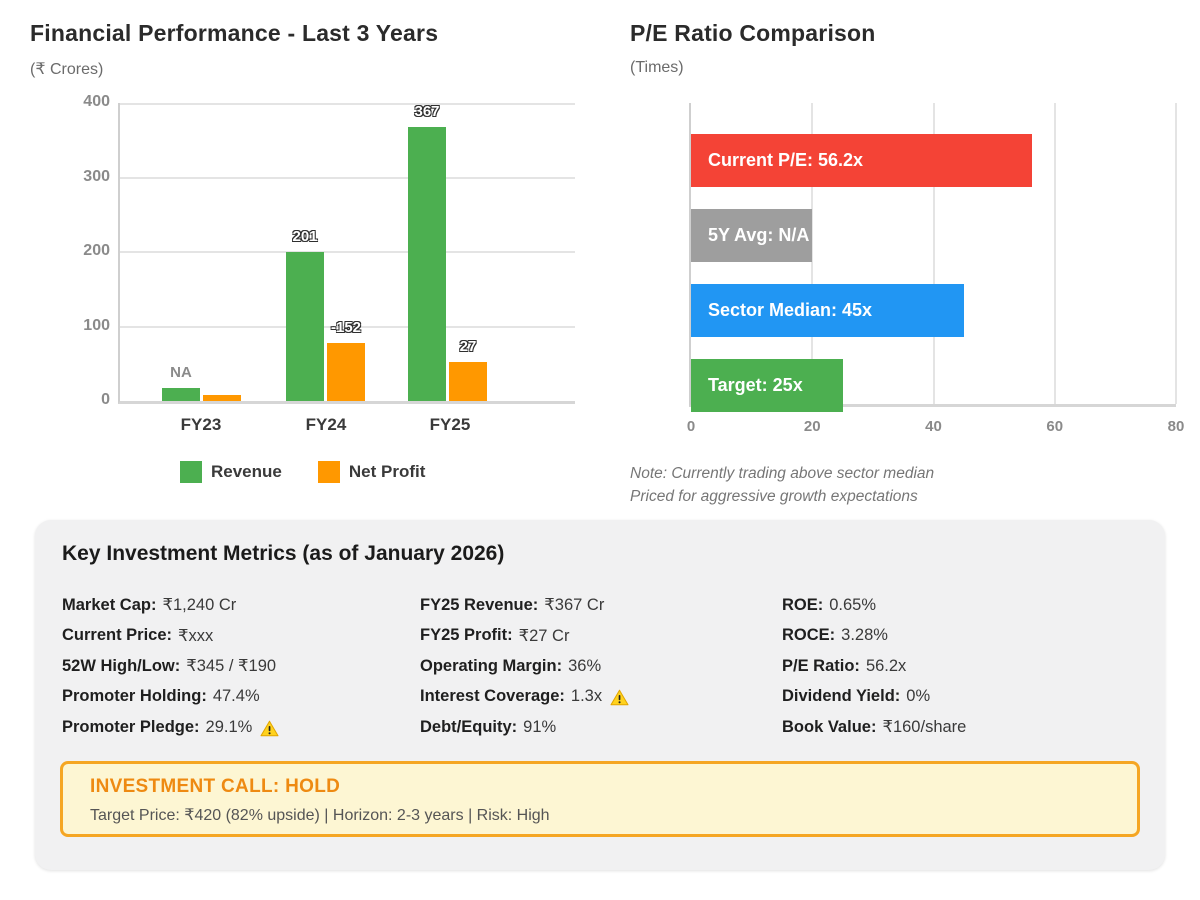 This screenshot has width=1200, height=900. Describe the element at coordinates (759, 235) in the screenshot. I see `hbar-label: 5Y Avg: N/A` at that location.